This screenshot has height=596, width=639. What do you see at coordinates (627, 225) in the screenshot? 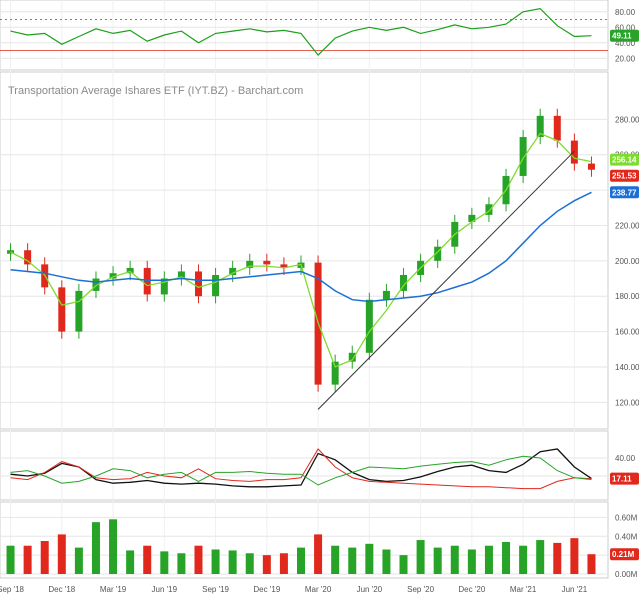
I see `price-tick-label: 220.00` at bounding box center [627, 225].